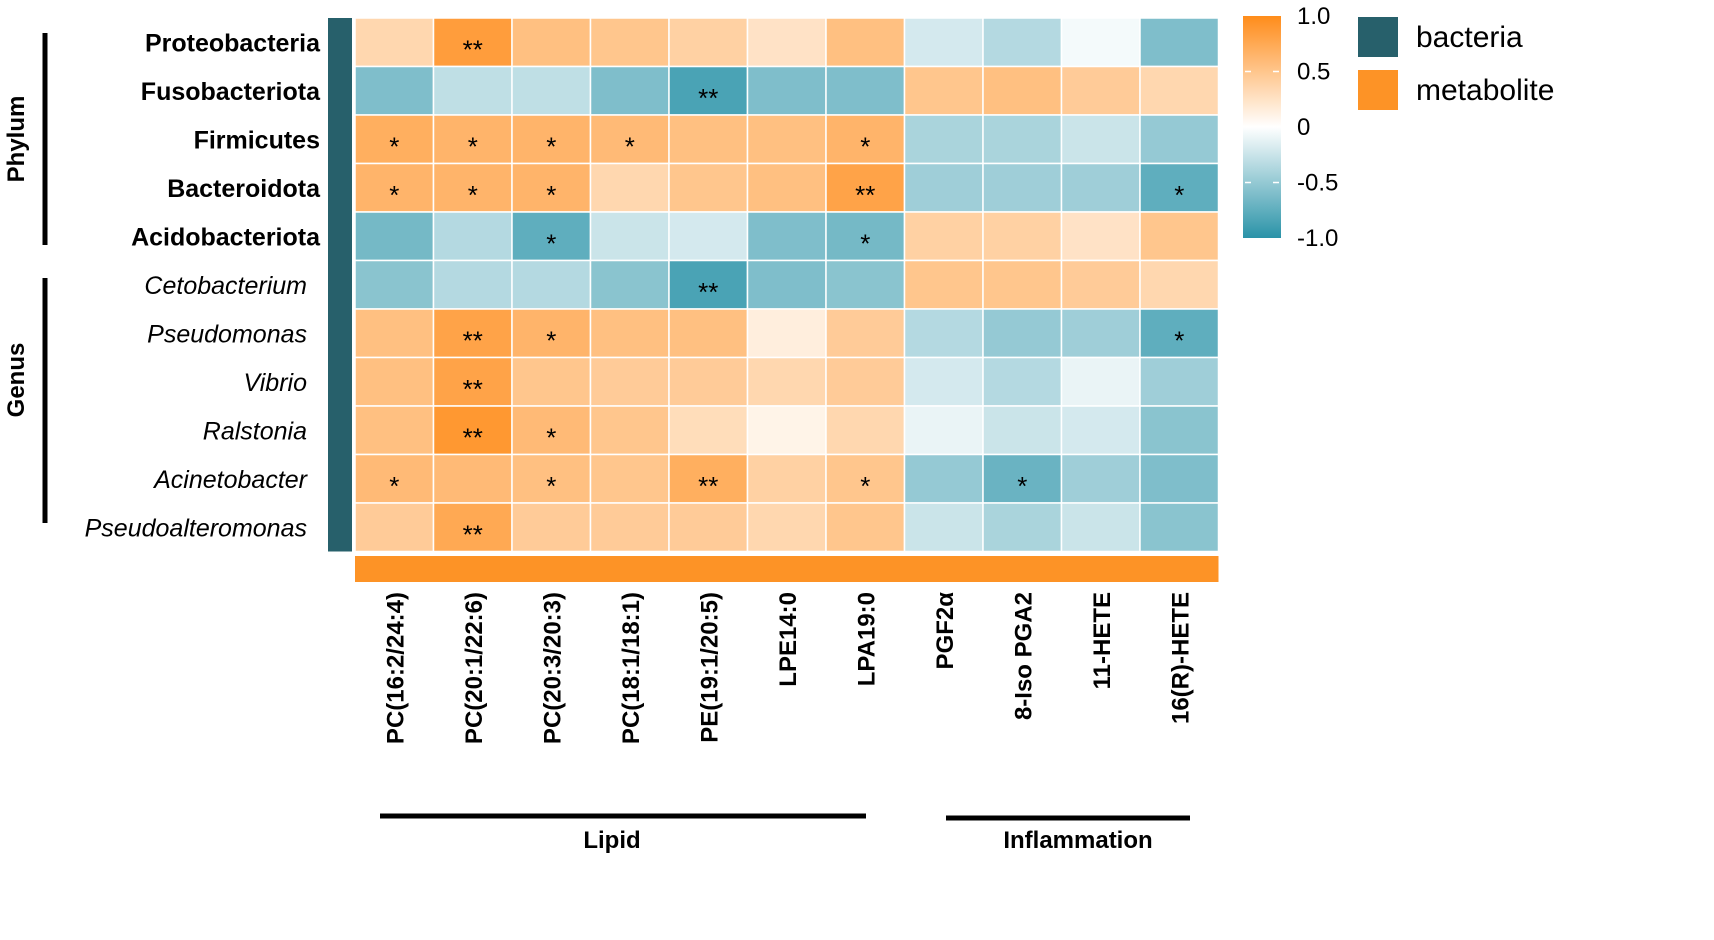 The width and height of the screenshot is (1714, 940). I want to click on column-group-label: Inflammation, so click(1077, 840).